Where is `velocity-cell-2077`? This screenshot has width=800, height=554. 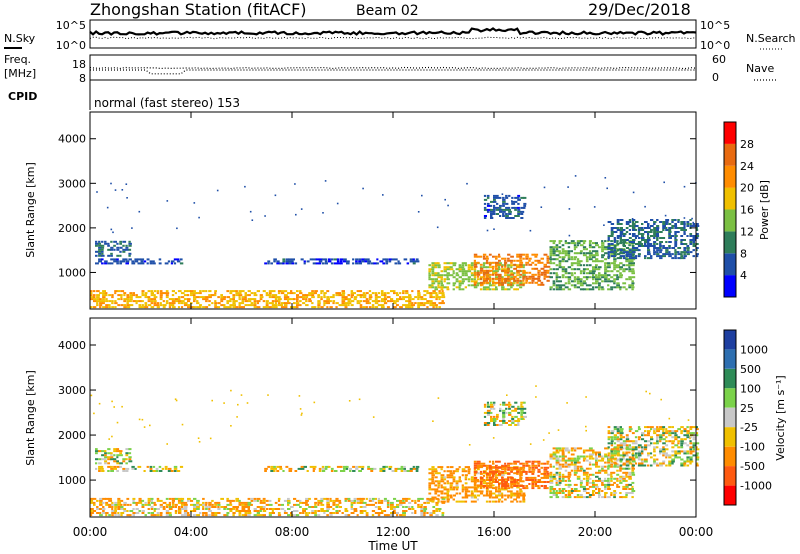 velocity-cell-2077 is located at coordinates (691, 461).